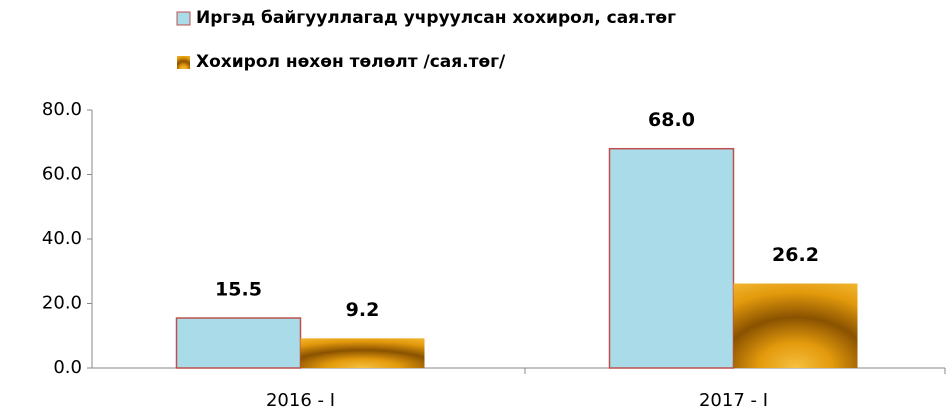 Image resolution: width=950 pixels, height=414 pixels. I want to click on value-label: 9.2, so click(363, 310).